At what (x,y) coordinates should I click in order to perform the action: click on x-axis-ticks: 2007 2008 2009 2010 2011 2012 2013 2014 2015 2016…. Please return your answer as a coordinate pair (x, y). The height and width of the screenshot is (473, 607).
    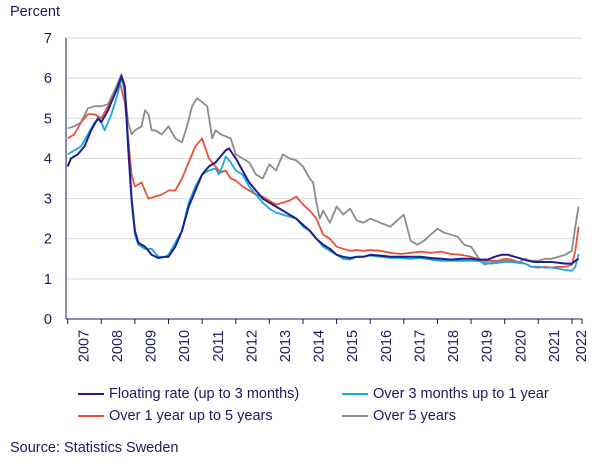
    Looking at the image, I should click on (332, 346).